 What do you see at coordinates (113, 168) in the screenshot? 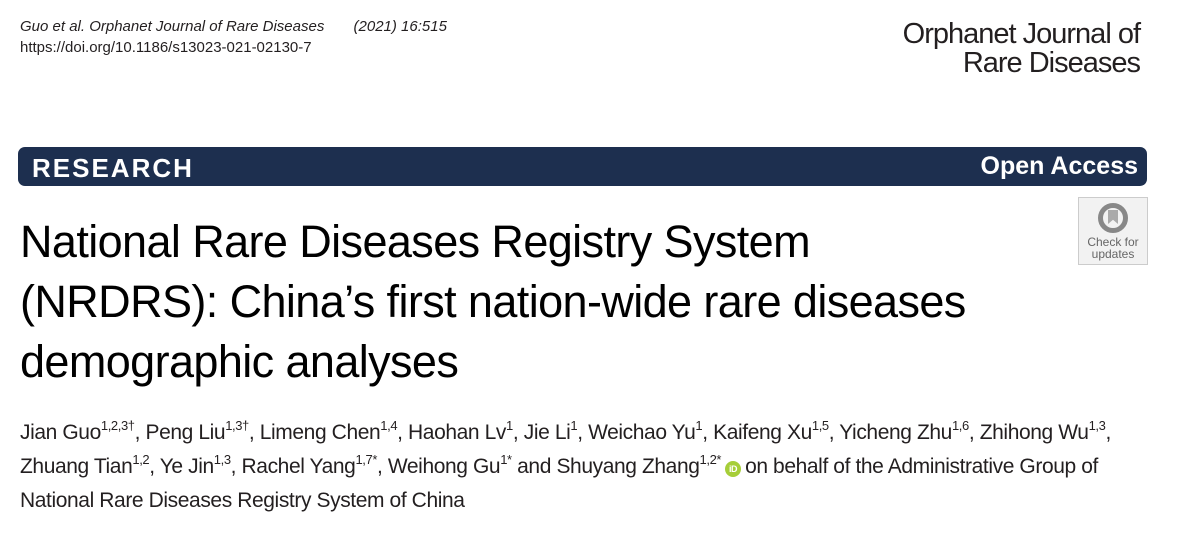
I see `article-type: RESEARCH` at bounding box center [113, 168].